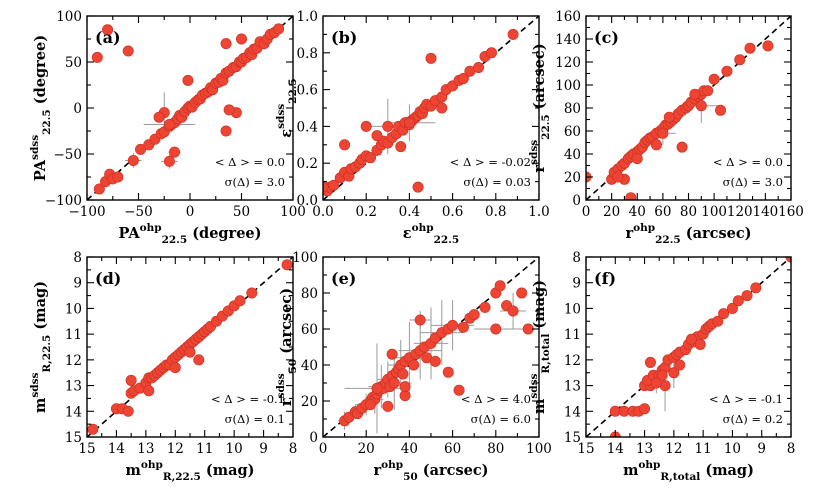 The height and width of the screenshot is (488, 814). I want to click on x-axis-label: mohpR,22.5 (mag), so click(190, 471).